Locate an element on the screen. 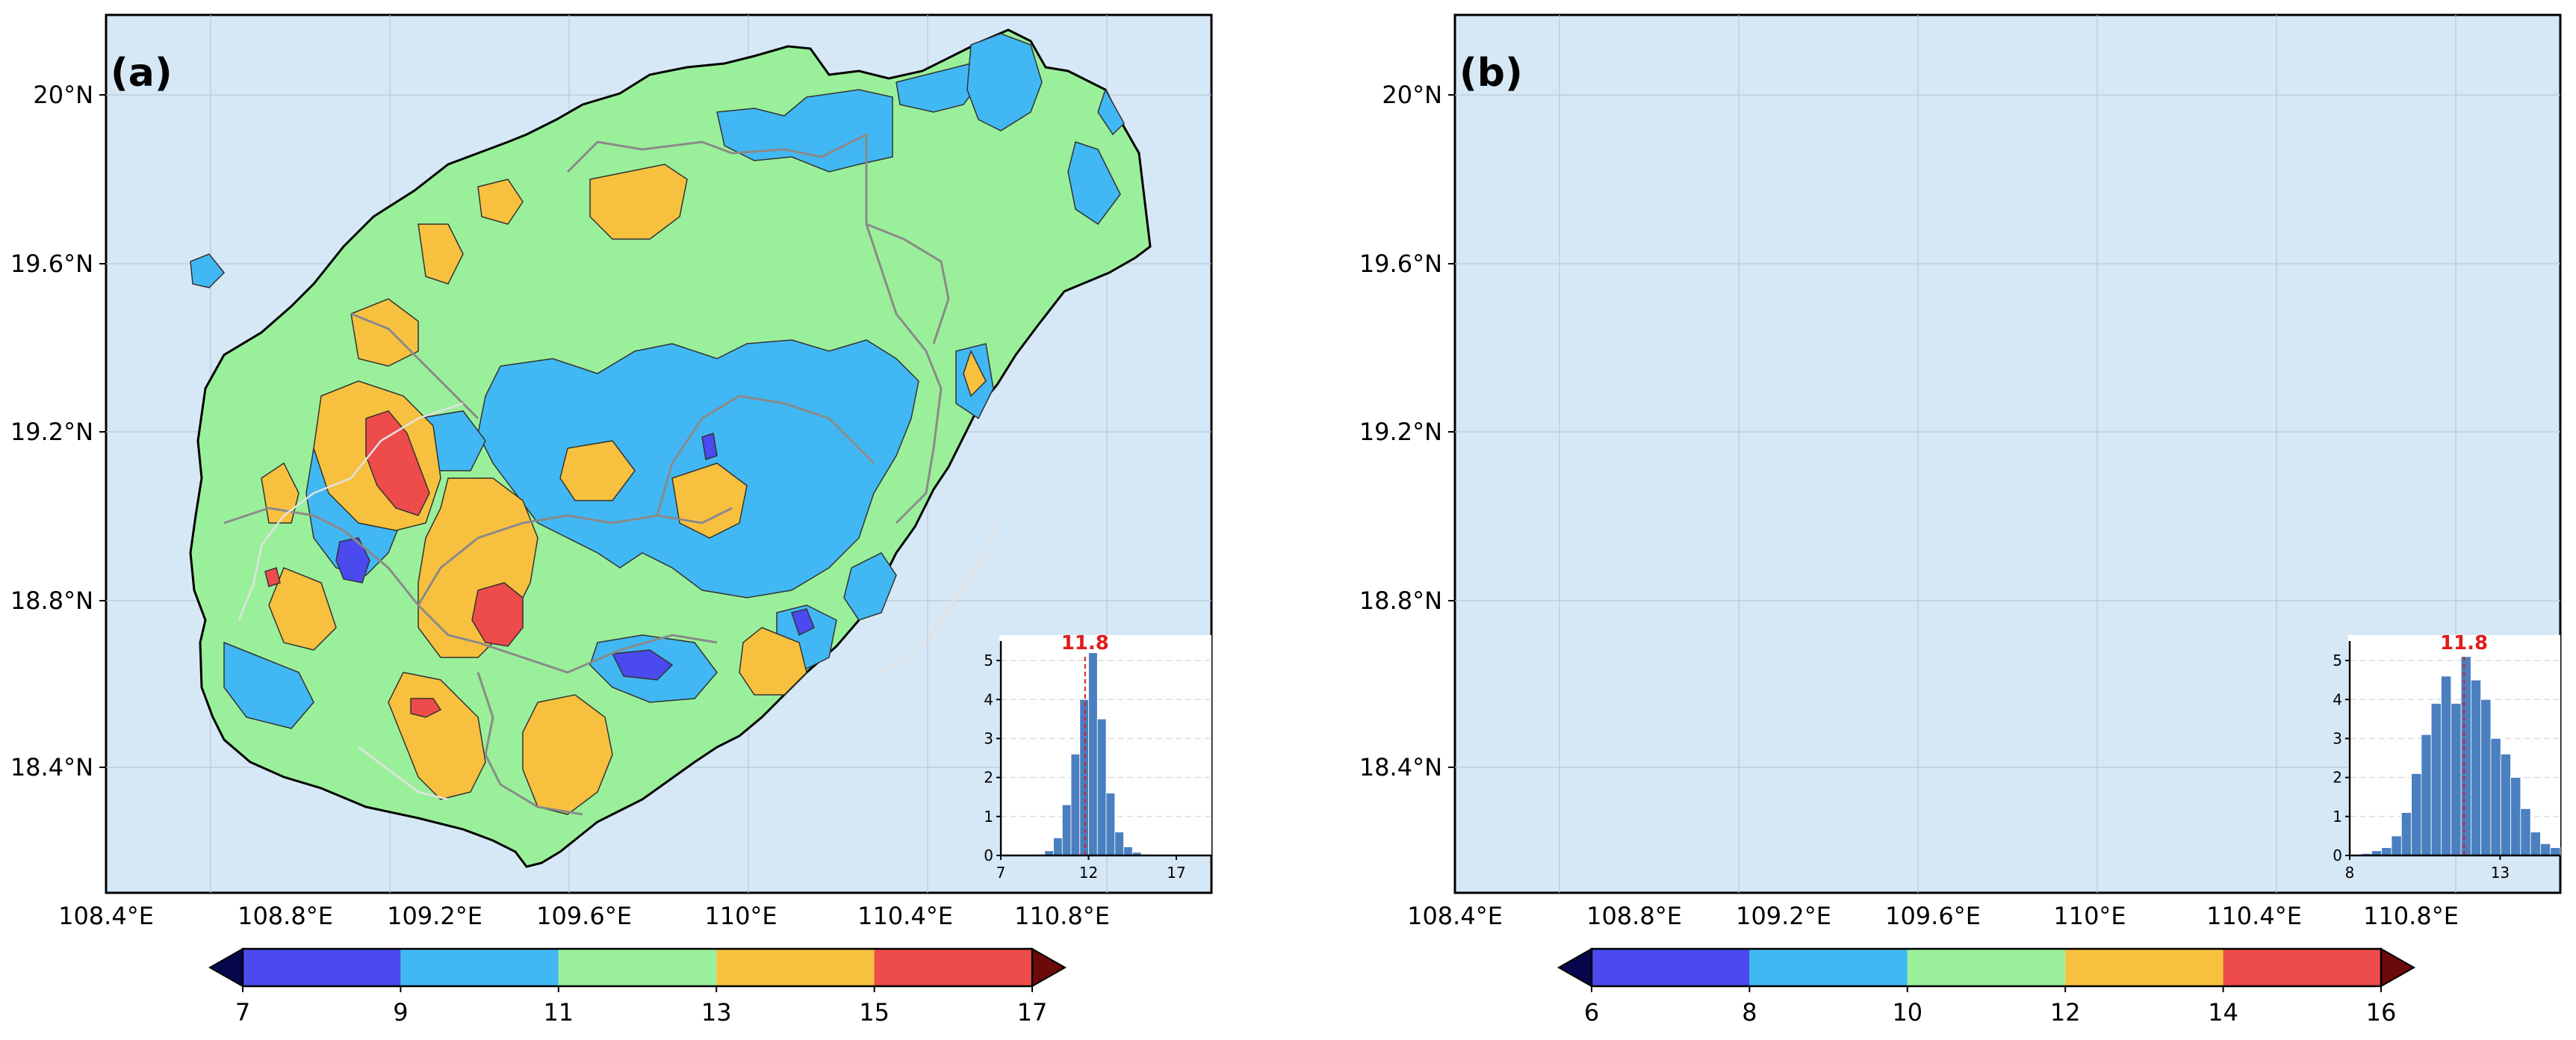  hist-y-ticks: 0 1 2 3 4 5 is located at coordinates (992, 757).